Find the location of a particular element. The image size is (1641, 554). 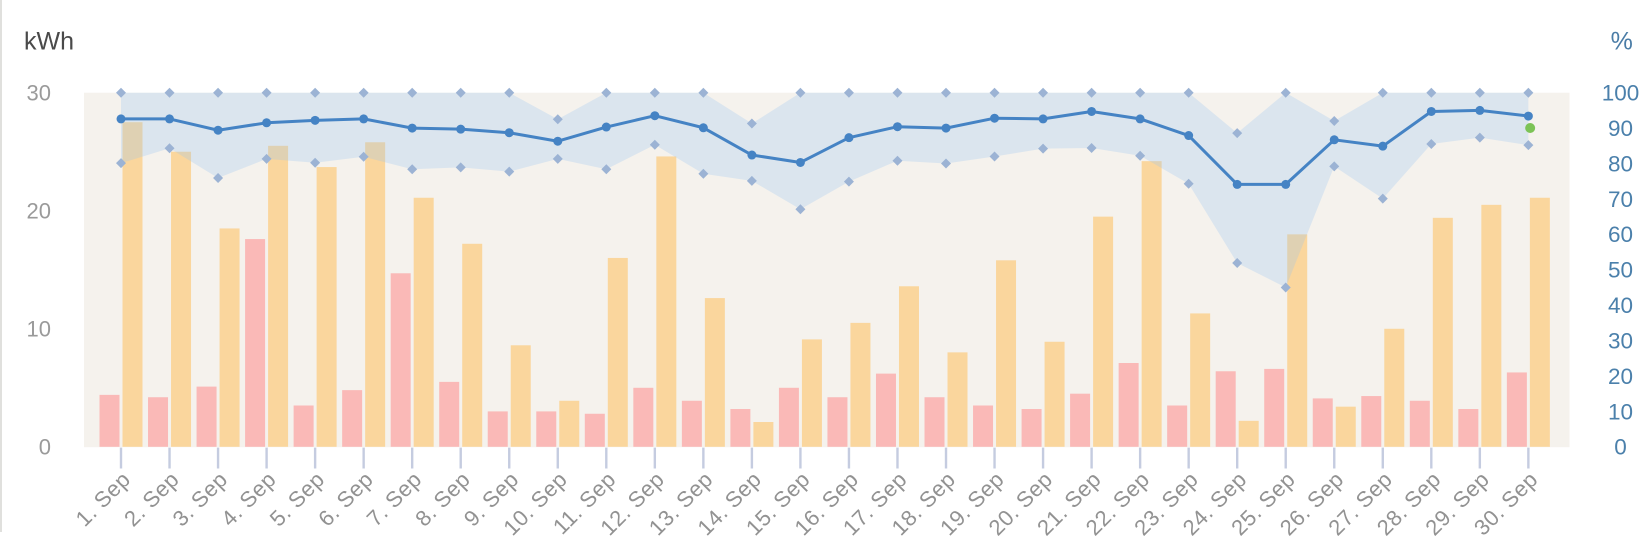

svg-text: 7. Sep is located at coordinates (394, 499).